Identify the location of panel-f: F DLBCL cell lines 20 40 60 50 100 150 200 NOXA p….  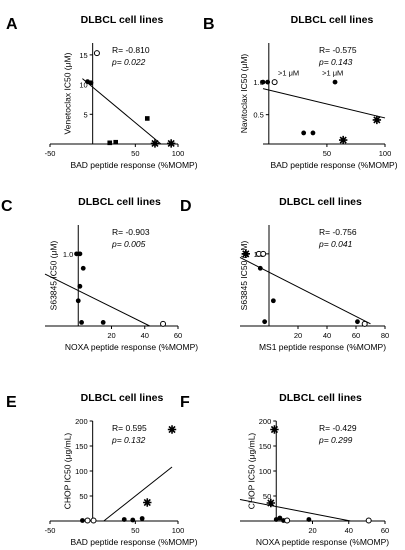
(284, 469).